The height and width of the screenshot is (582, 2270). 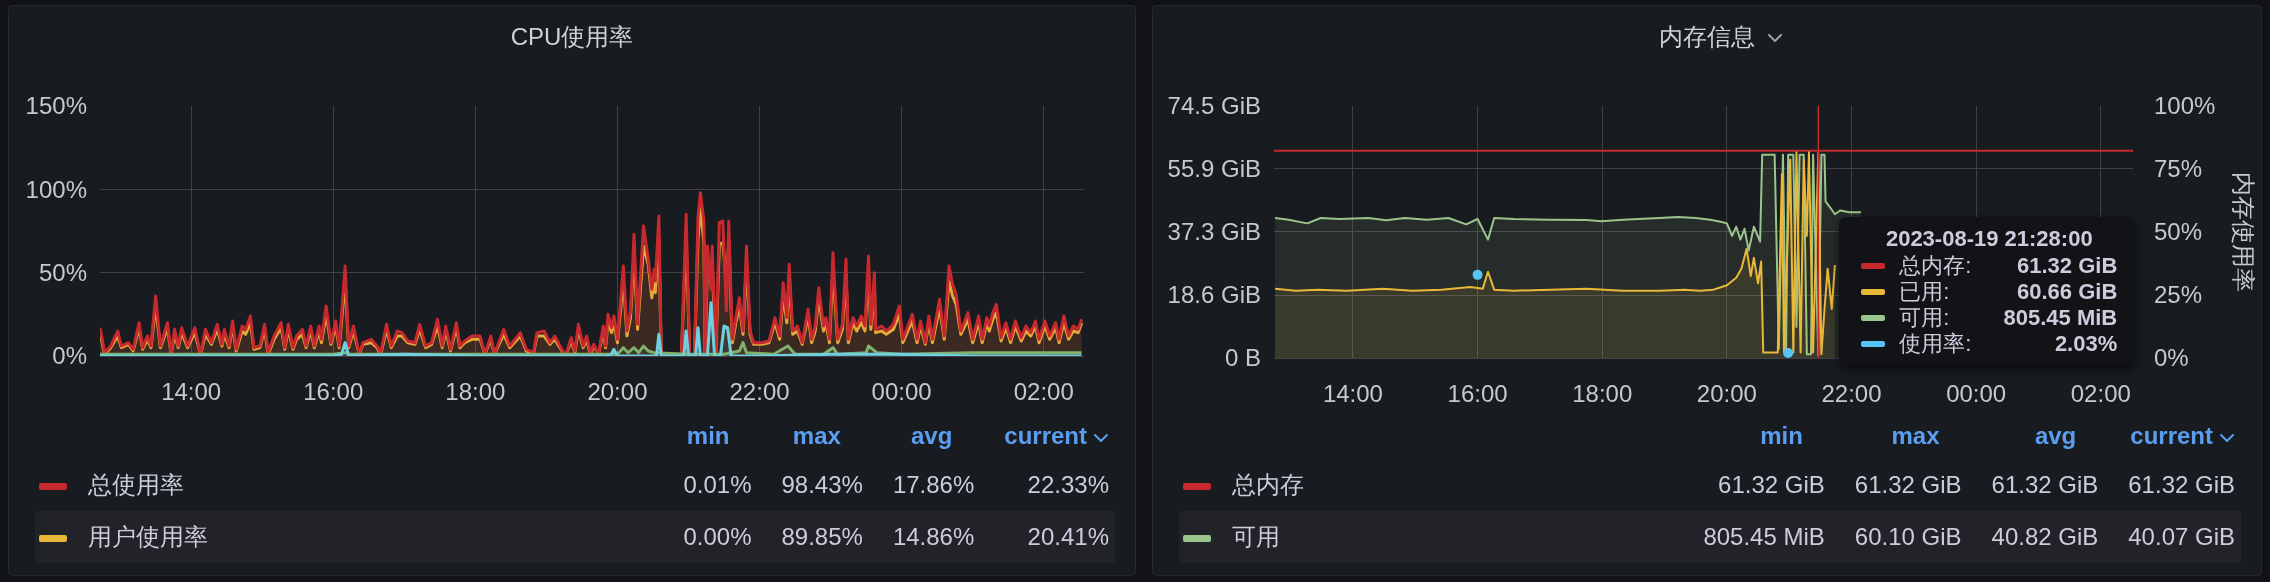 What do you see at coordinates (1268, 484) in the screenshot?
I see `legend-label: 总内存` at bounding box center [1268, 484].